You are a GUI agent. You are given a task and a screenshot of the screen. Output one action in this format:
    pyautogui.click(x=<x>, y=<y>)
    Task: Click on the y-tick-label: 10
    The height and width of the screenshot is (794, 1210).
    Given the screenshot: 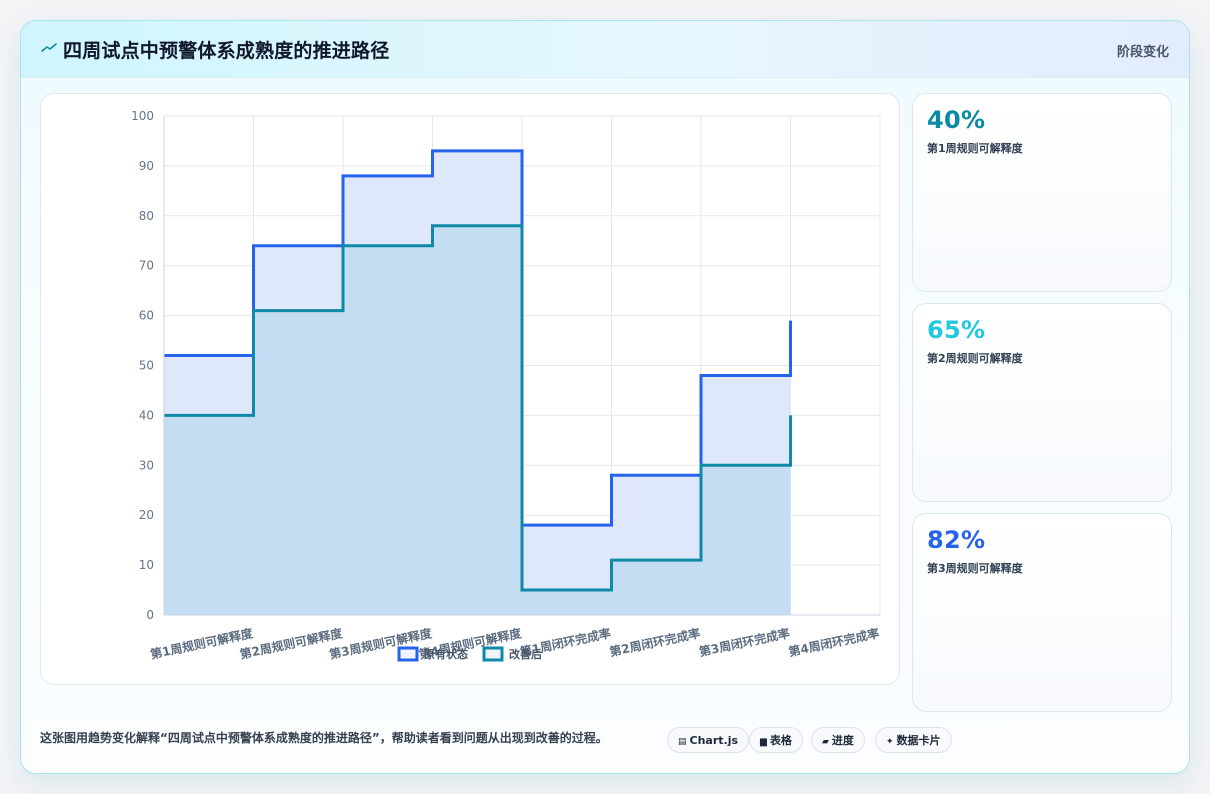 What is the action you would take?
    pyautogui.click(x=146, y=565)
    